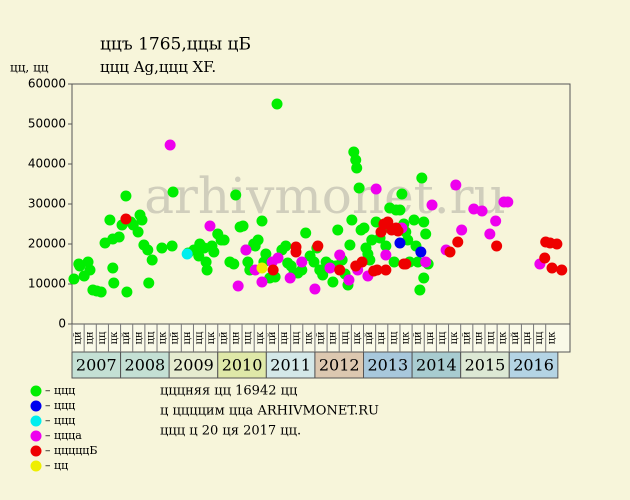  What do you see at coordinates (71, 450) in the screenshot?
I see `legend-label: – цццццБ` at bounding box center [71, 450].